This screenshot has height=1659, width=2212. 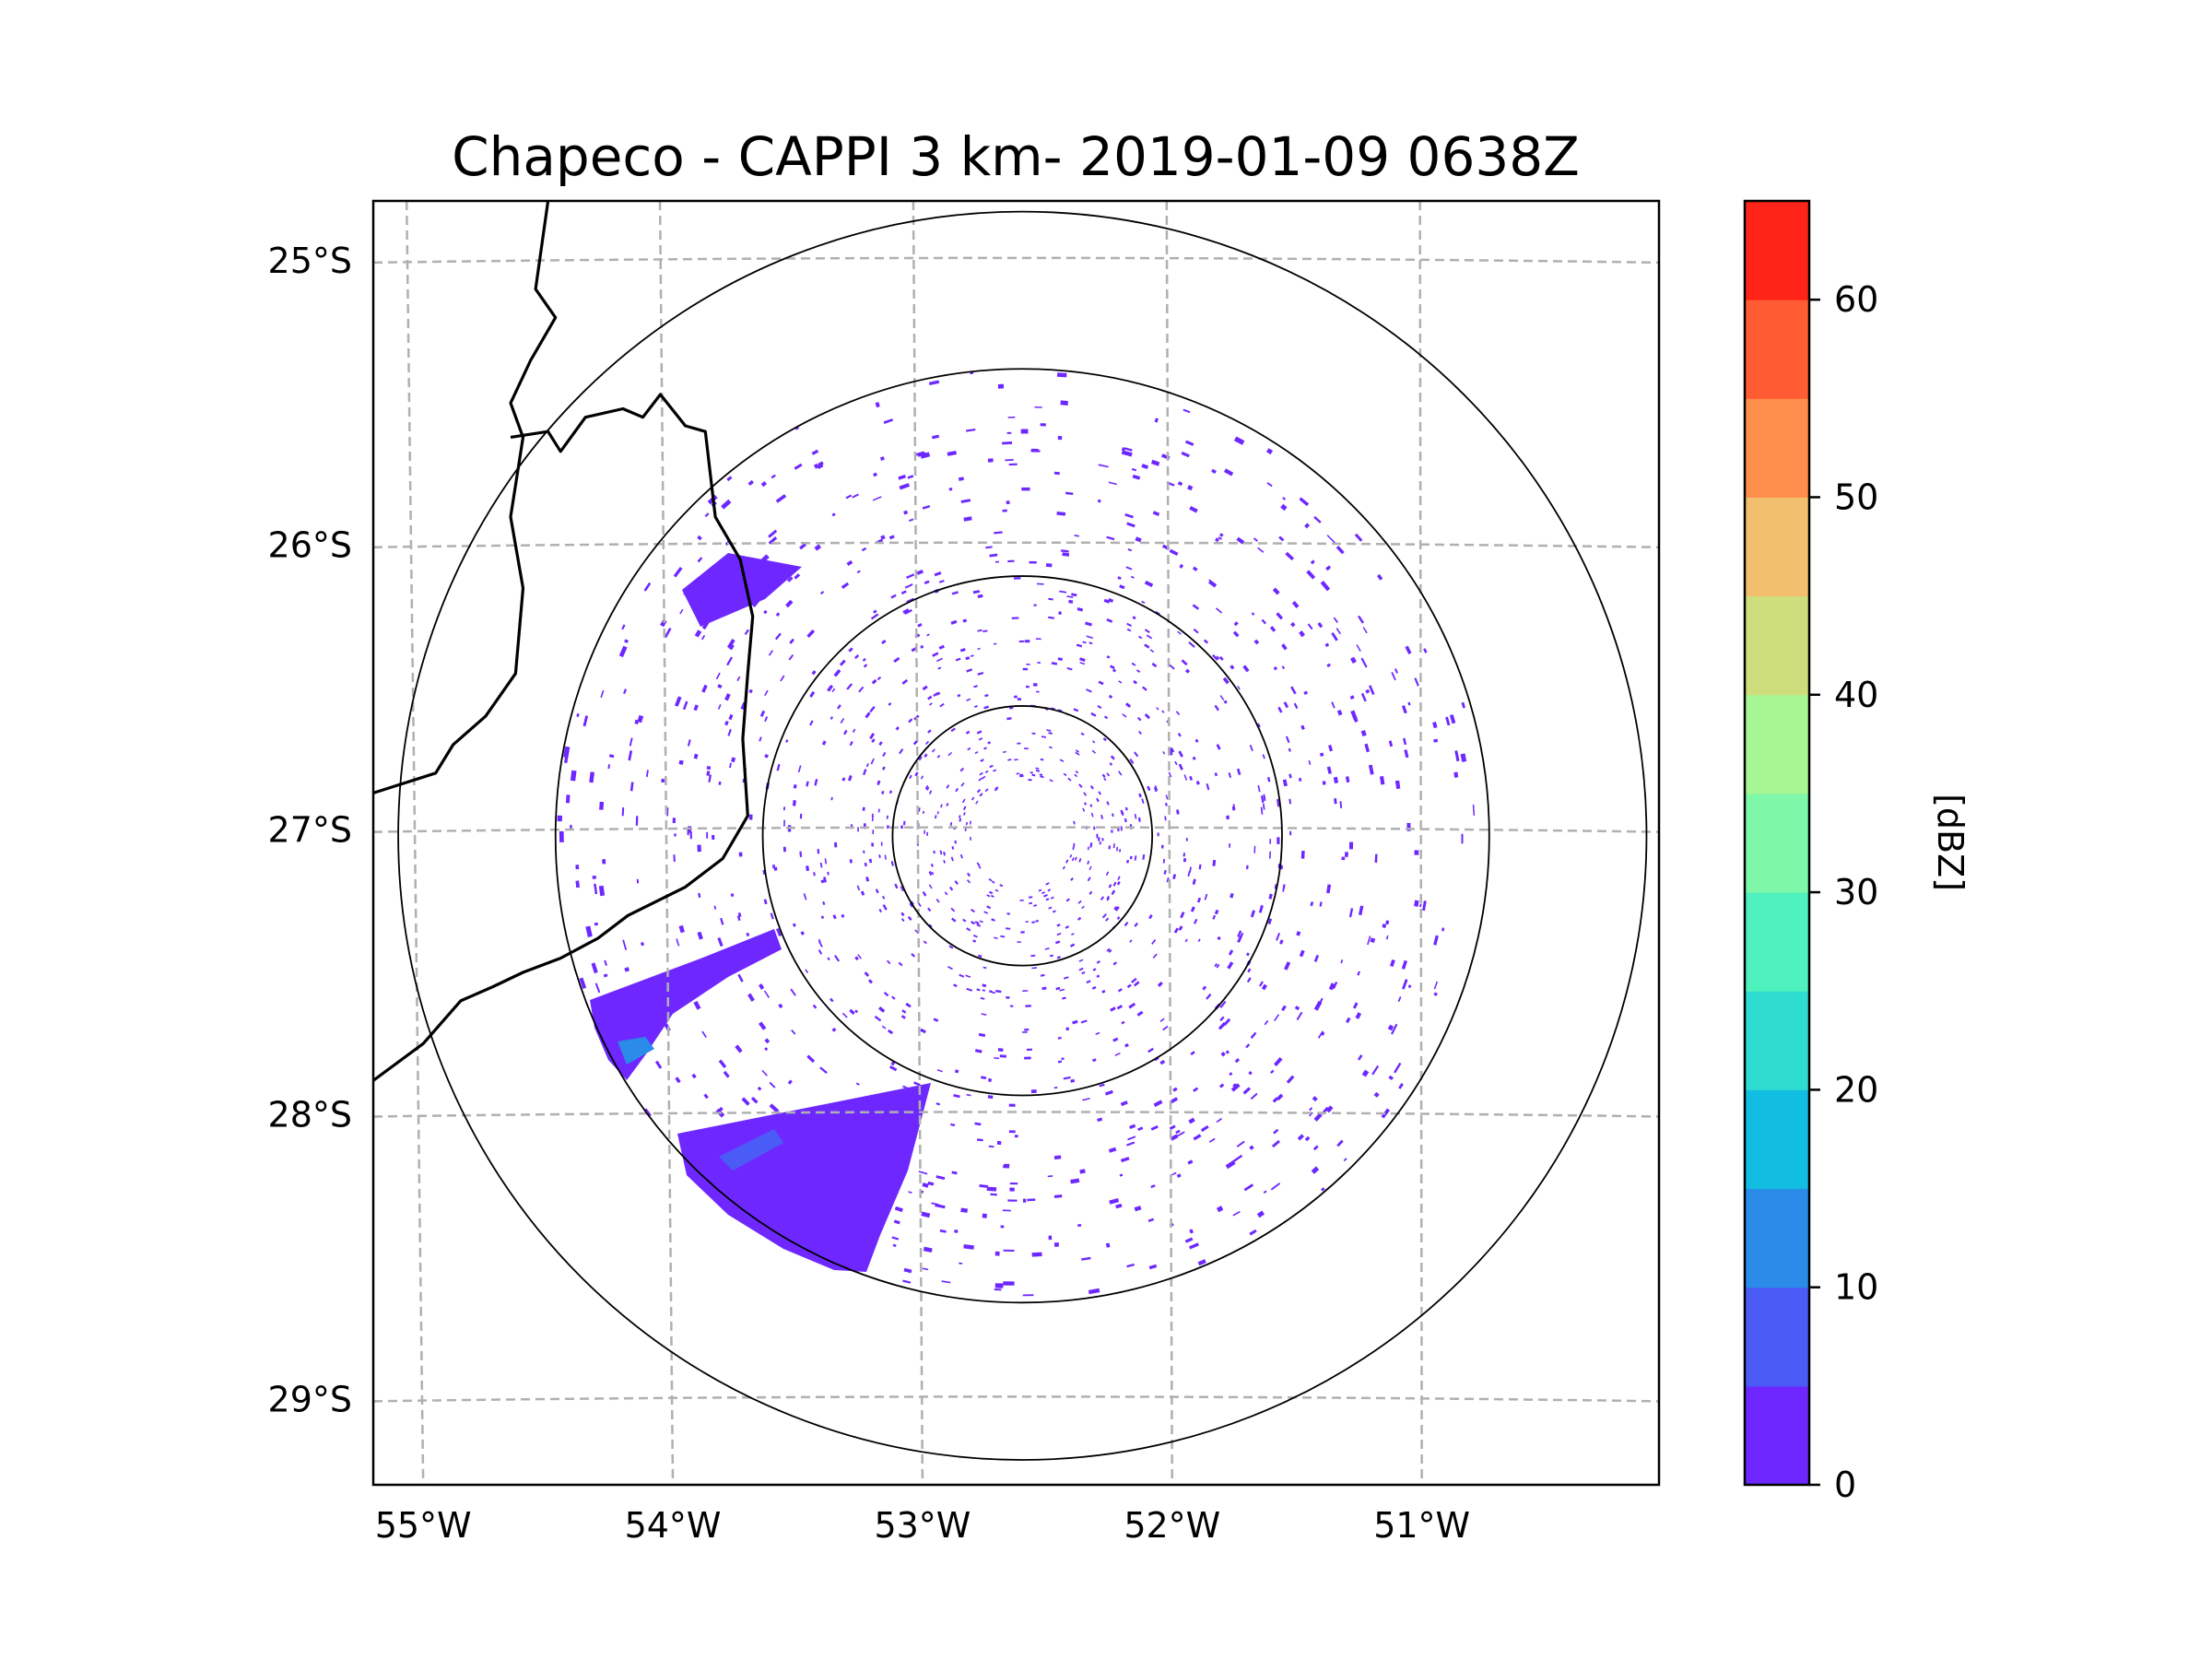 I want to click on graticule-parallel, so click(x=1016, y=829).